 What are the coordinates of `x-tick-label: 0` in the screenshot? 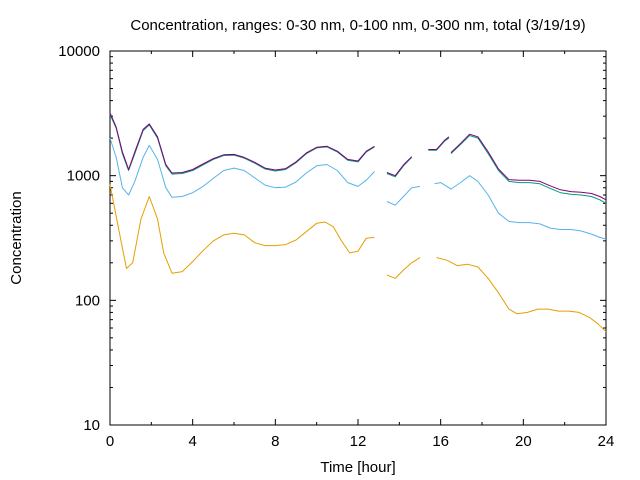 It's located at (110, 441).